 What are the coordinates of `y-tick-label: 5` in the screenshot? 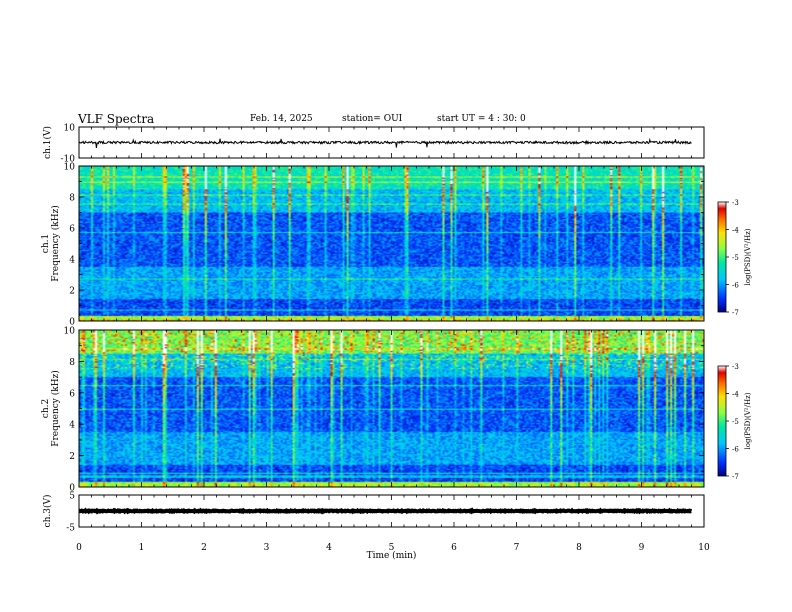 It's located at (72, 497).